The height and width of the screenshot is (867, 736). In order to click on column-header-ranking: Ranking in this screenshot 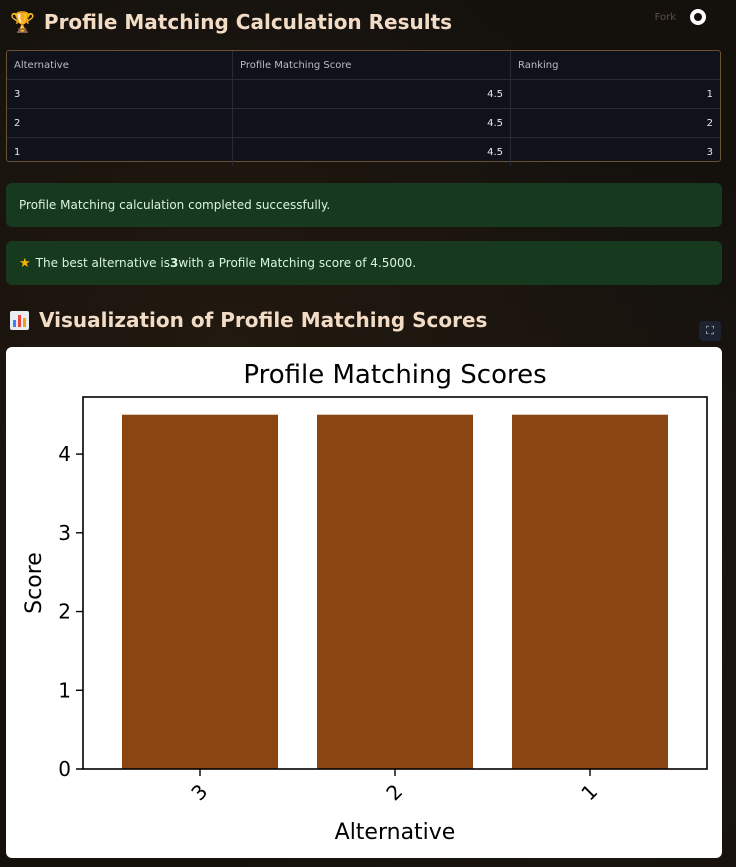, I will do `click(538, 65)`.